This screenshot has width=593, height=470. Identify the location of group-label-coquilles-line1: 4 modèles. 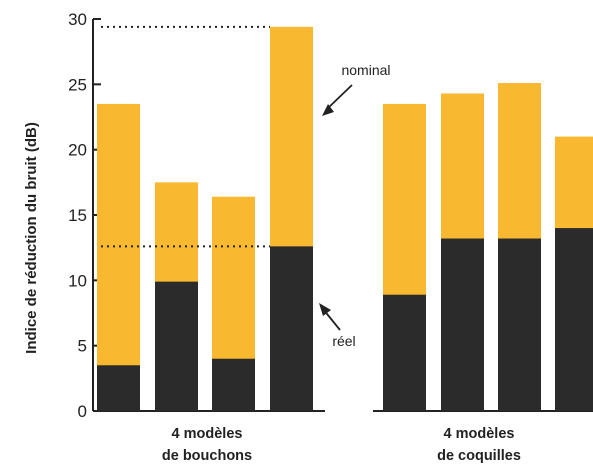
(479, 434).